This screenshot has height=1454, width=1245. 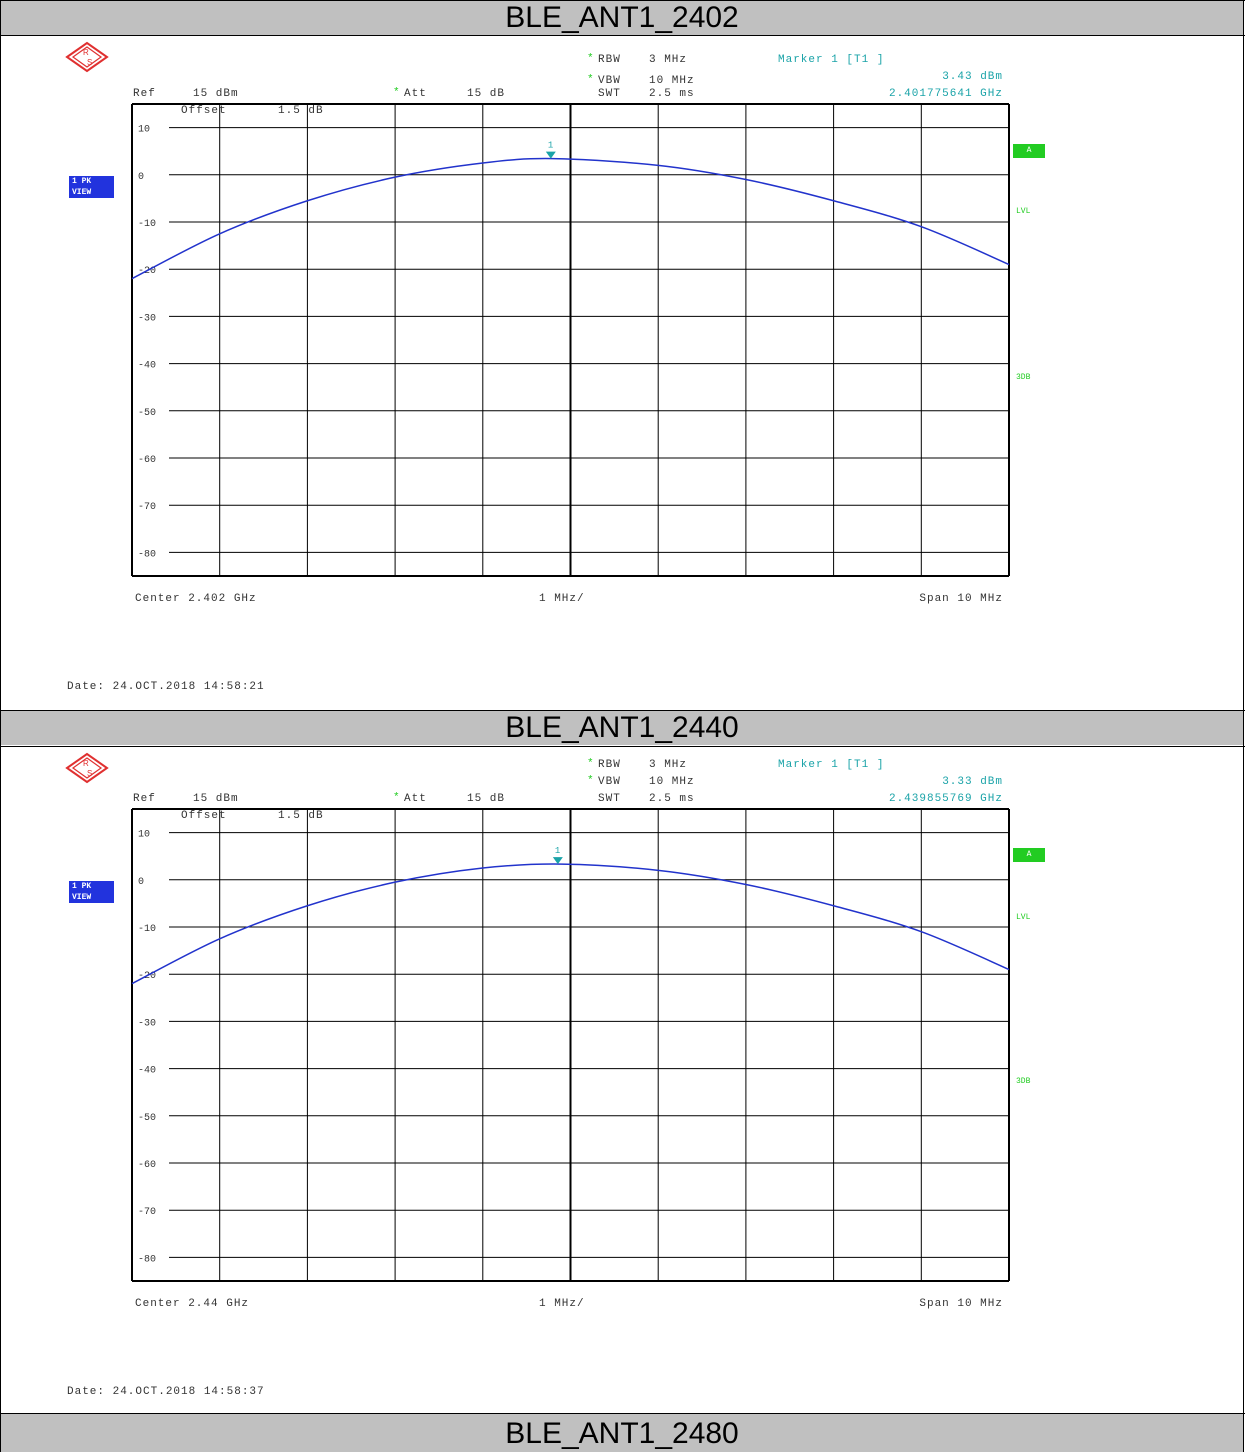 What do you see at coordinates (622, 18) in the screenshot?
I see `panel-title: BLE_ANT1_2402` at bounding box center [622, 18].